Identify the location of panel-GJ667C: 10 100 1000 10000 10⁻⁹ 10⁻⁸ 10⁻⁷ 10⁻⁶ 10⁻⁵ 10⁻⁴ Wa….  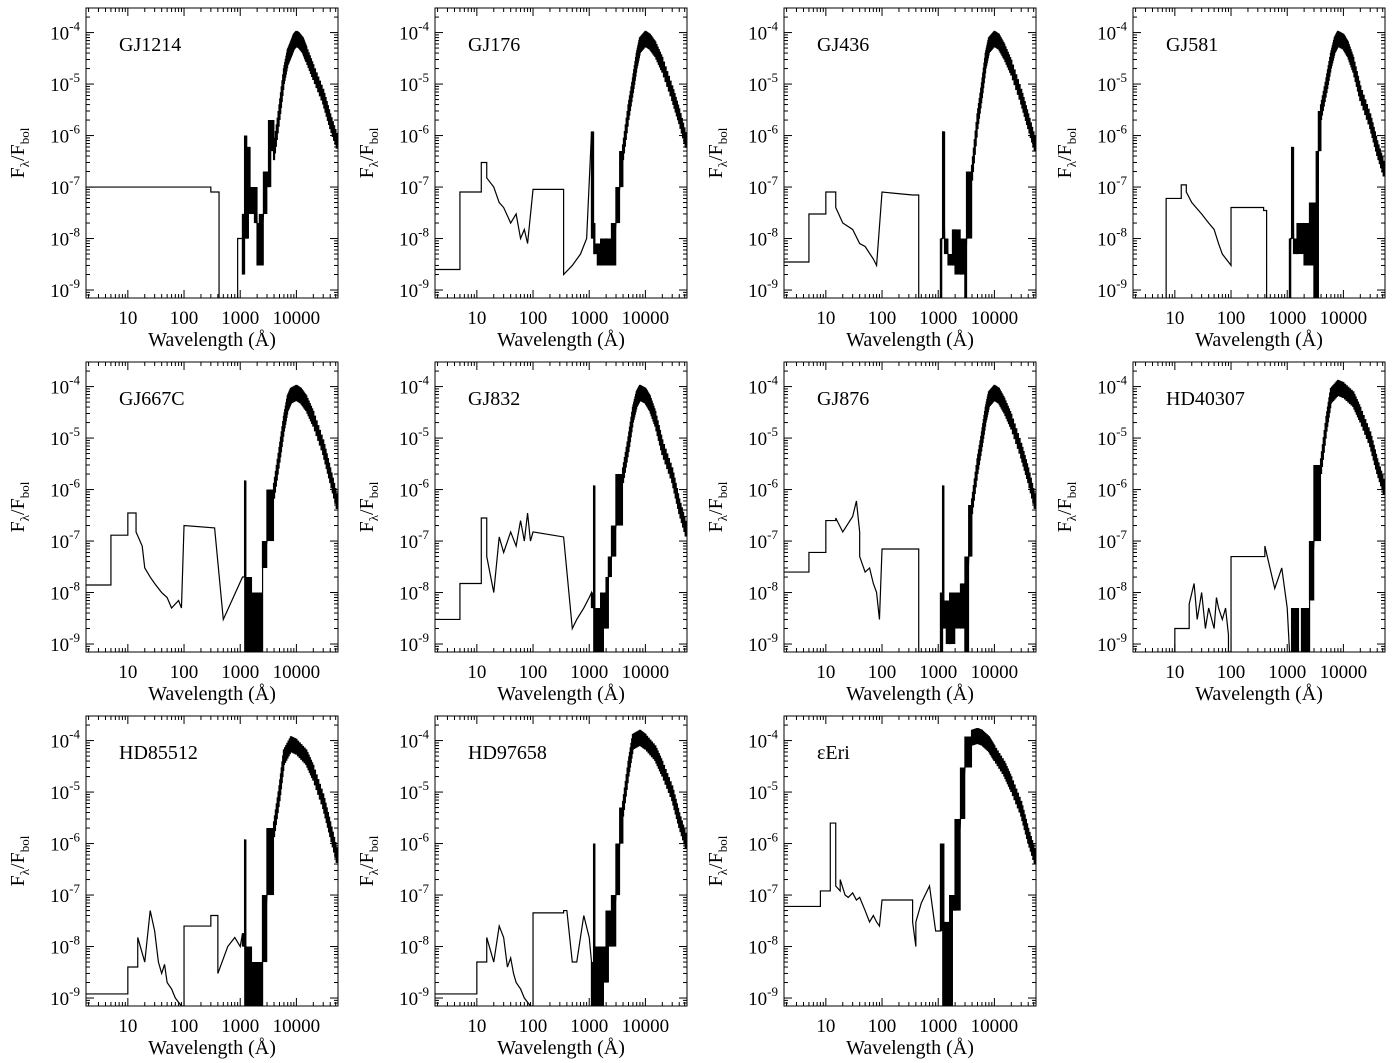
(173, 533).